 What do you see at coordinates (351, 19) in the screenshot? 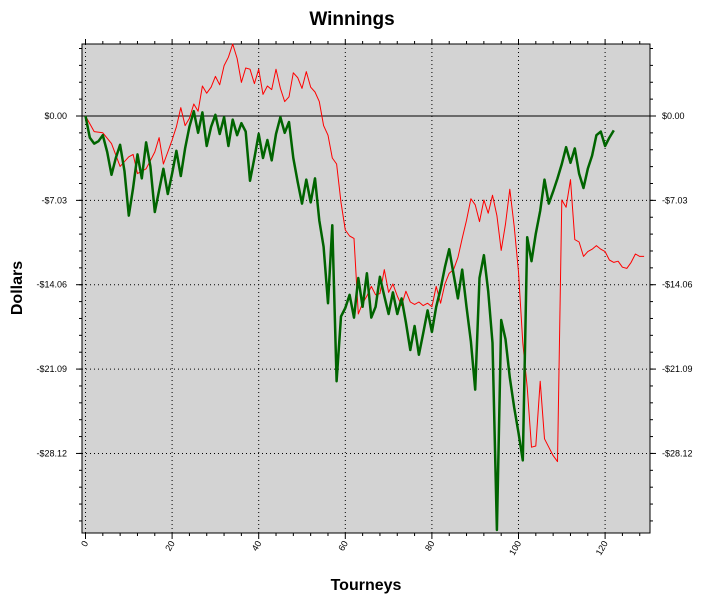
I see `chart-title: Winnings` at bounding box center [351, 19].